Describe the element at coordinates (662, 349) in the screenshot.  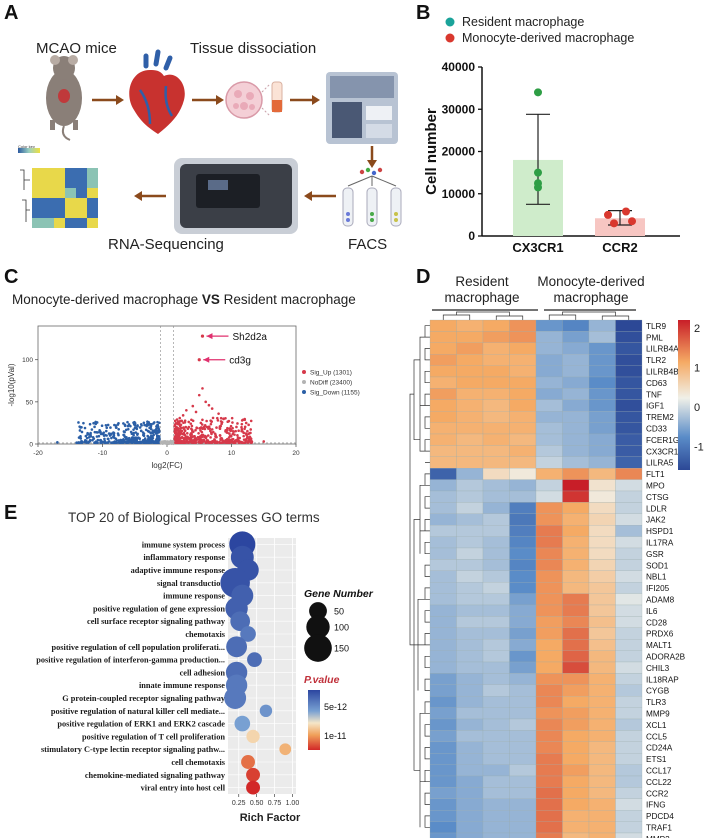
I see `gene-label: LILRB4A` at that location.